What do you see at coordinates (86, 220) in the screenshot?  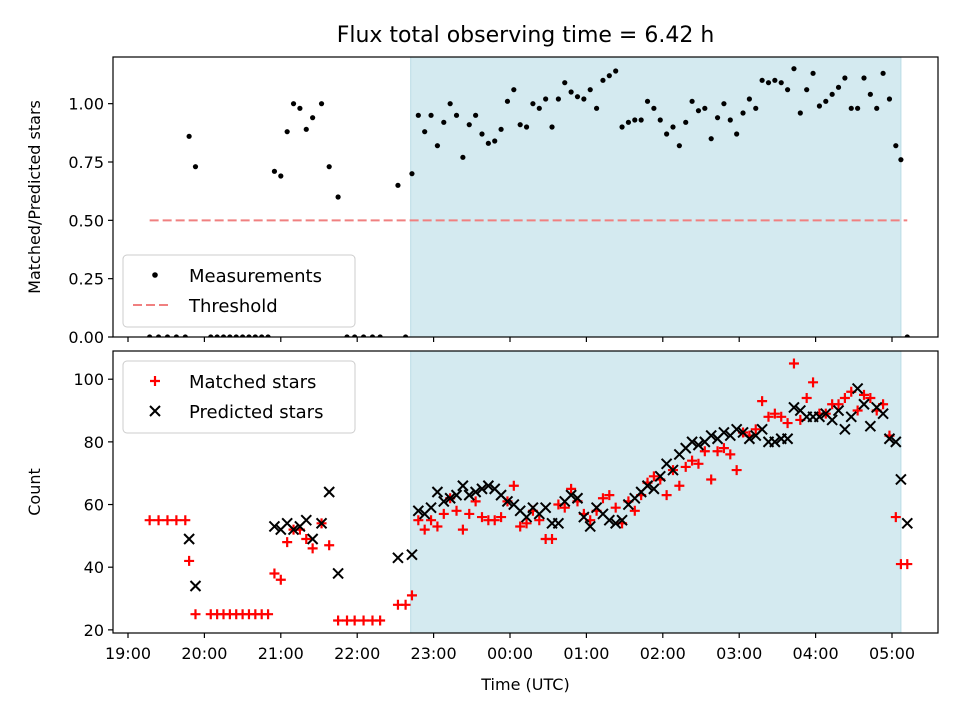 I see `y-tick-label: 0.50` at bounding box center [86, 220].